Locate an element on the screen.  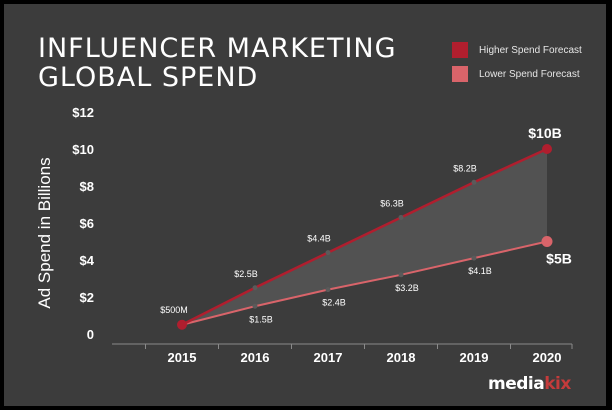
series-line-low is located at coordinates (364, 283).